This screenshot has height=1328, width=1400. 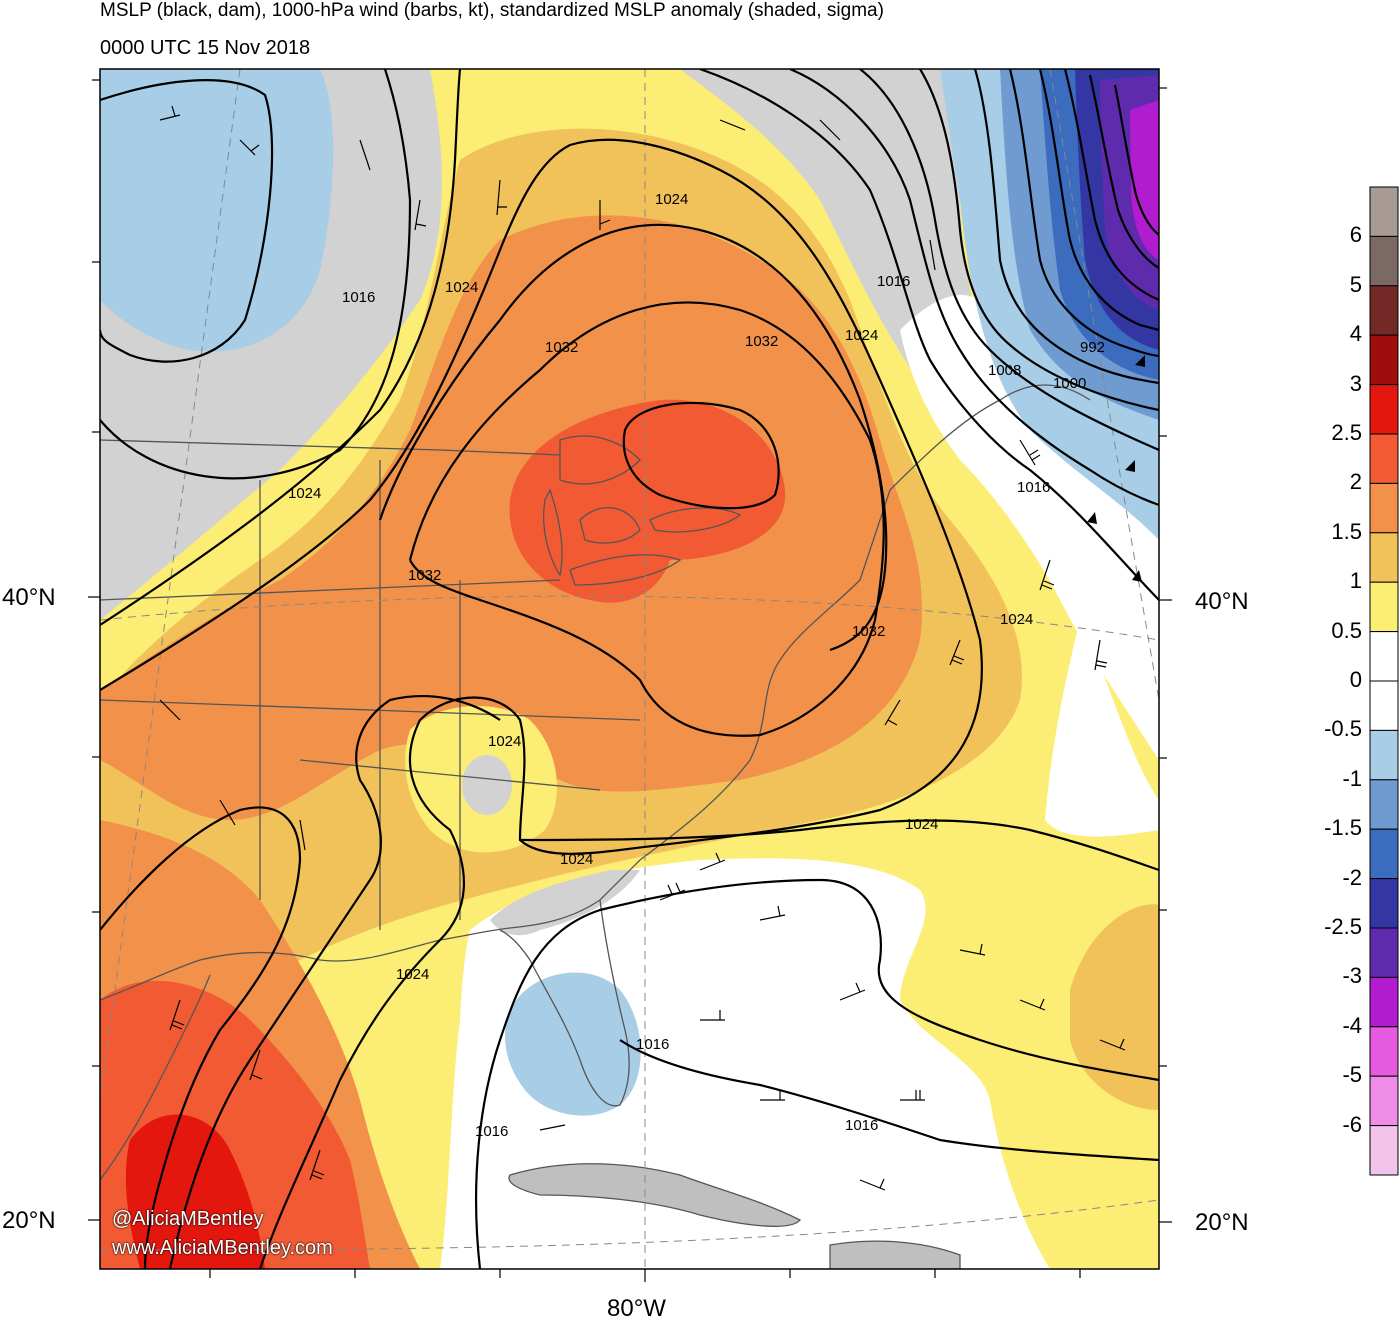 I want to click on florida-coastline, so click(x=564, y=1003).